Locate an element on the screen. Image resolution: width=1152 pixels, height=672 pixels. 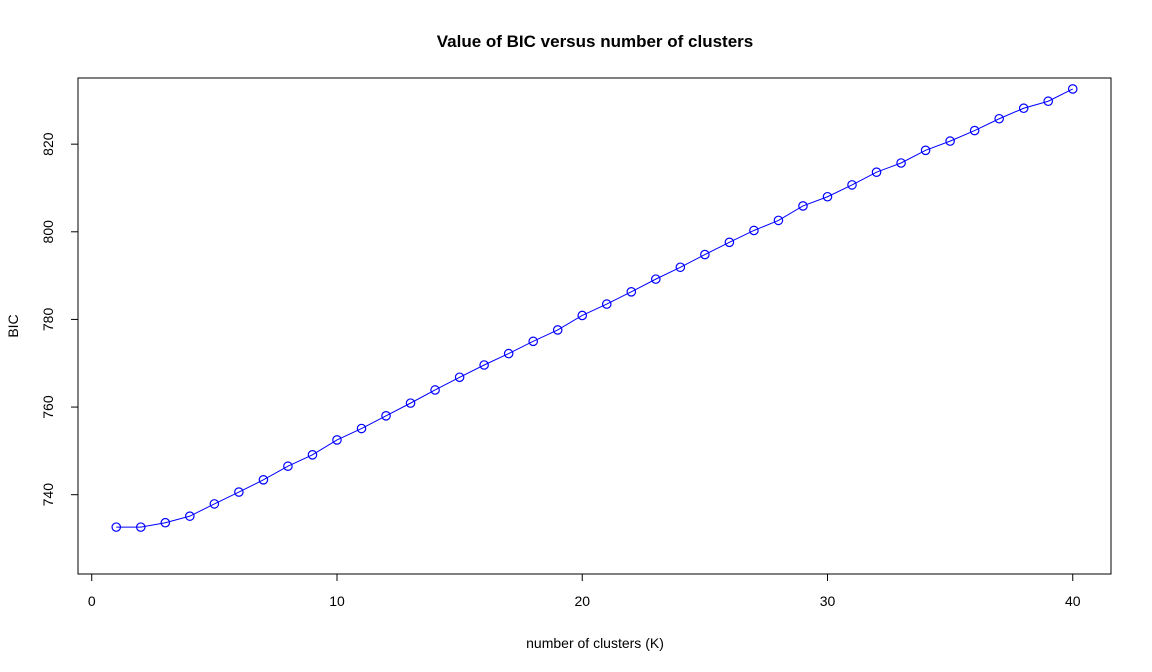
x-axis-label: number of clusters (K) is located at coordinates (595, 643).